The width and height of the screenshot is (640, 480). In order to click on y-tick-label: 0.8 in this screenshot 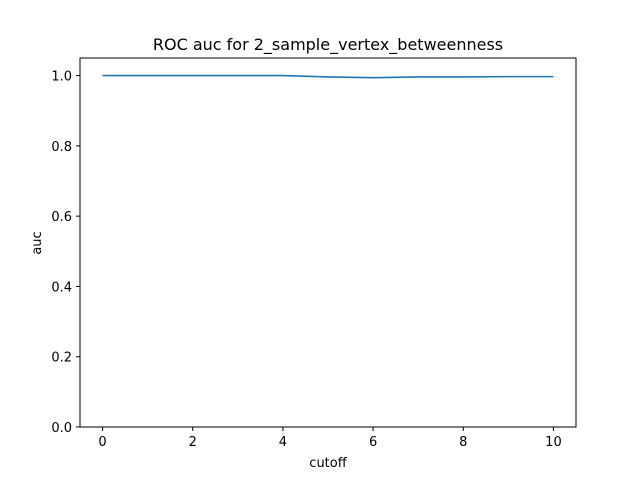, I will do `click(61, 147)`.